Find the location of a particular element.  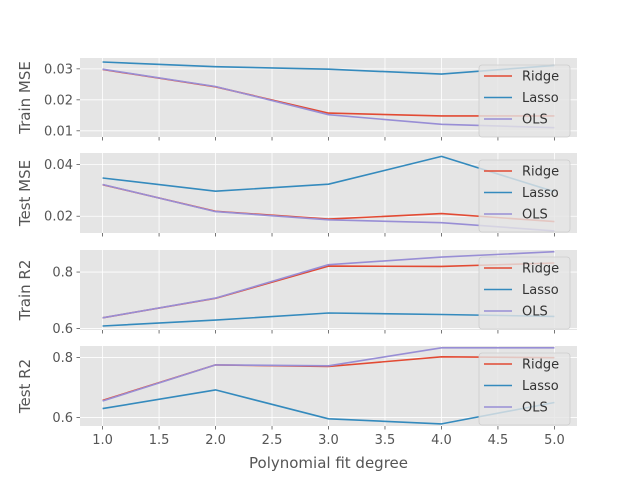

x-tick-label: 4.0 is located at coordinates (441, 440).